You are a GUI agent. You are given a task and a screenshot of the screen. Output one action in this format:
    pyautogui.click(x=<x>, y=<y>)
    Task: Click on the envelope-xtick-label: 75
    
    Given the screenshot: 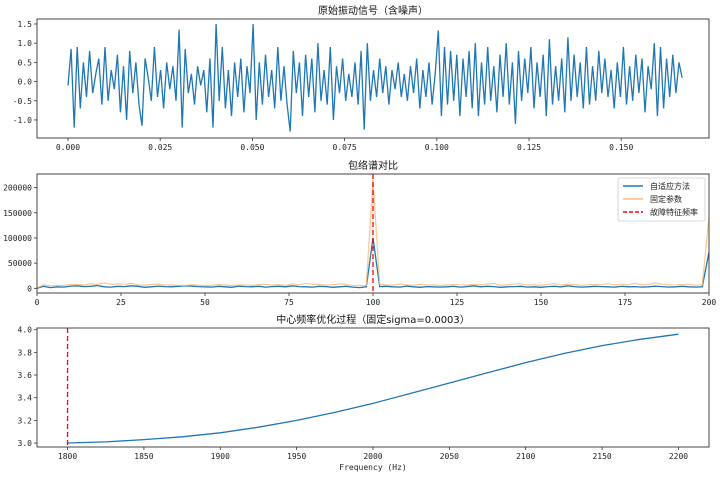 What is the action you would take?
    pyautogui.click(x=289, y=302)
    